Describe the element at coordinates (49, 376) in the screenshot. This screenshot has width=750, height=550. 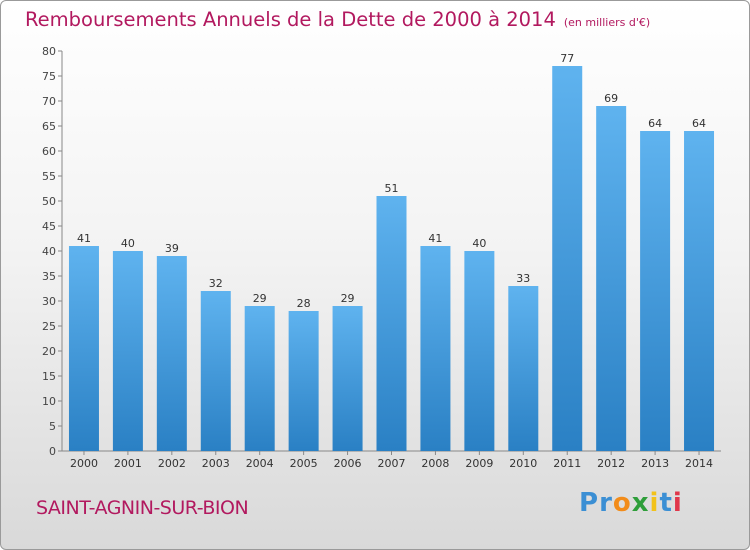
I see `y-tick-label: 15` at that location.